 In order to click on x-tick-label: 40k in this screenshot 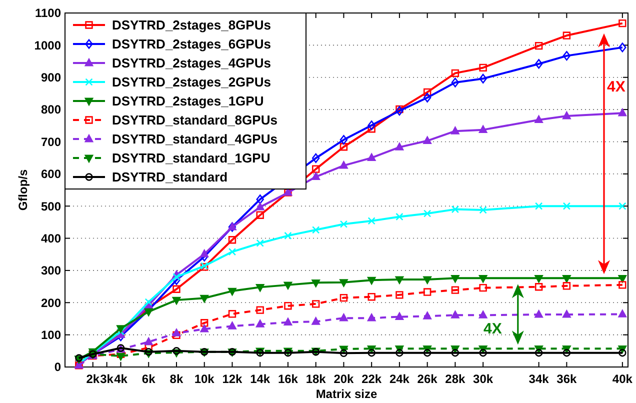, I will do `click(622, 379)`.